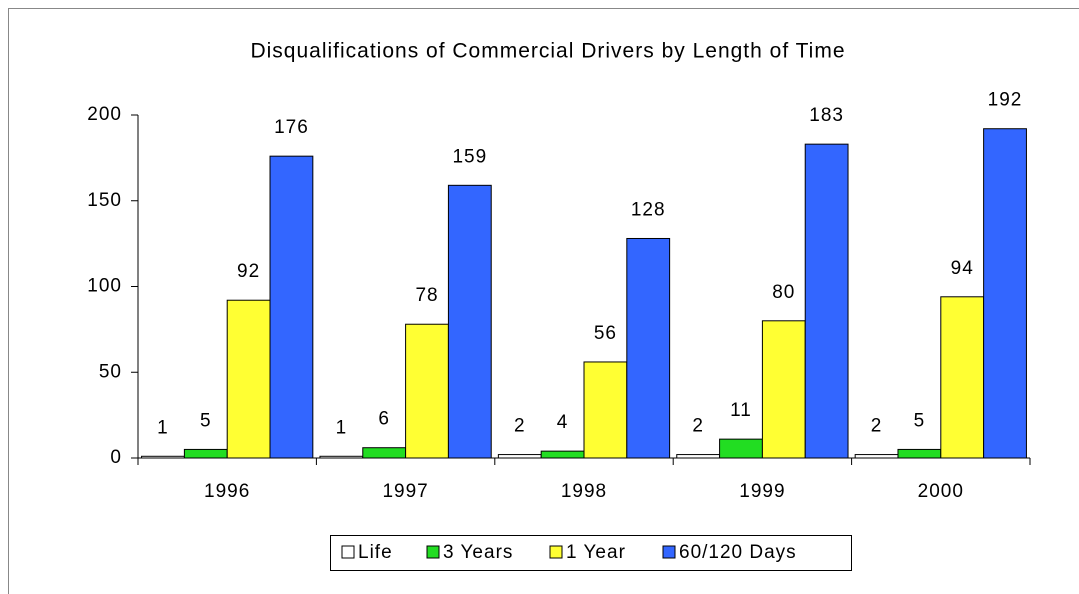  I want to click on data-label: 6, so click(384, 419).